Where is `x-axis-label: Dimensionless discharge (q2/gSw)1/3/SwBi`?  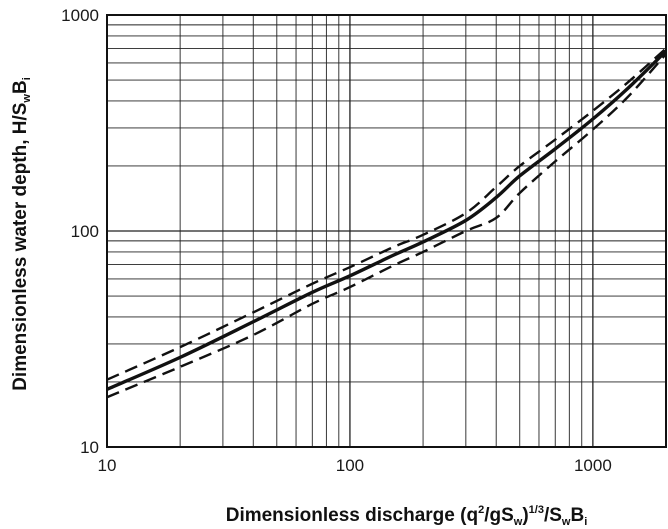 x-axis-label: Dimensionless discharge (q2/gSw)1/3/SwBi is located at coordinates (407, 516).